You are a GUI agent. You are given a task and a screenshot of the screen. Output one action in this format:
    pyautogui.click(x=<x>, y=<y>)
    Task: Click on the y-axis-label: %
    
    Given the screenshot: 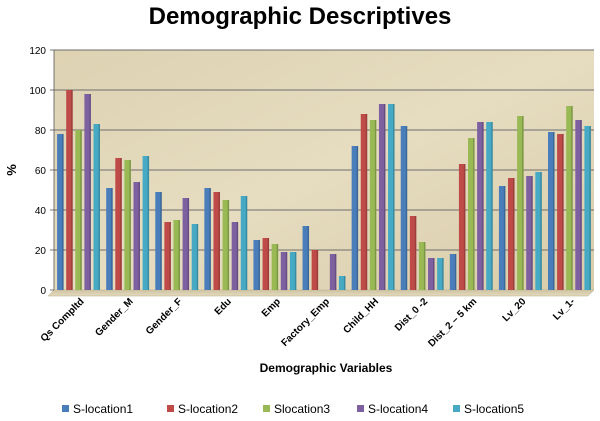 What is the action you would take?
    pyautogui.click(x=11, y=170)
    